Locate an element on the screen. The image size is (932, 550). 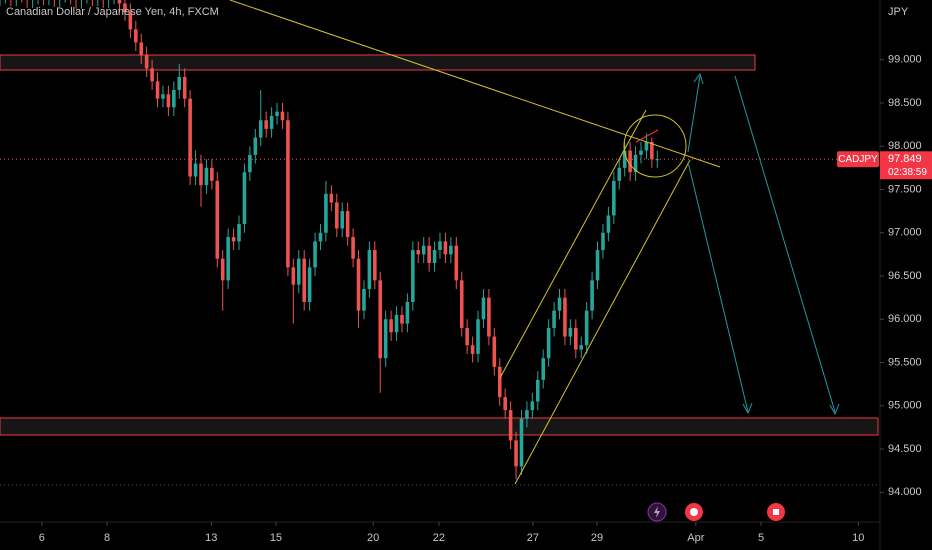
lightning is located at coordinates (657, 512).